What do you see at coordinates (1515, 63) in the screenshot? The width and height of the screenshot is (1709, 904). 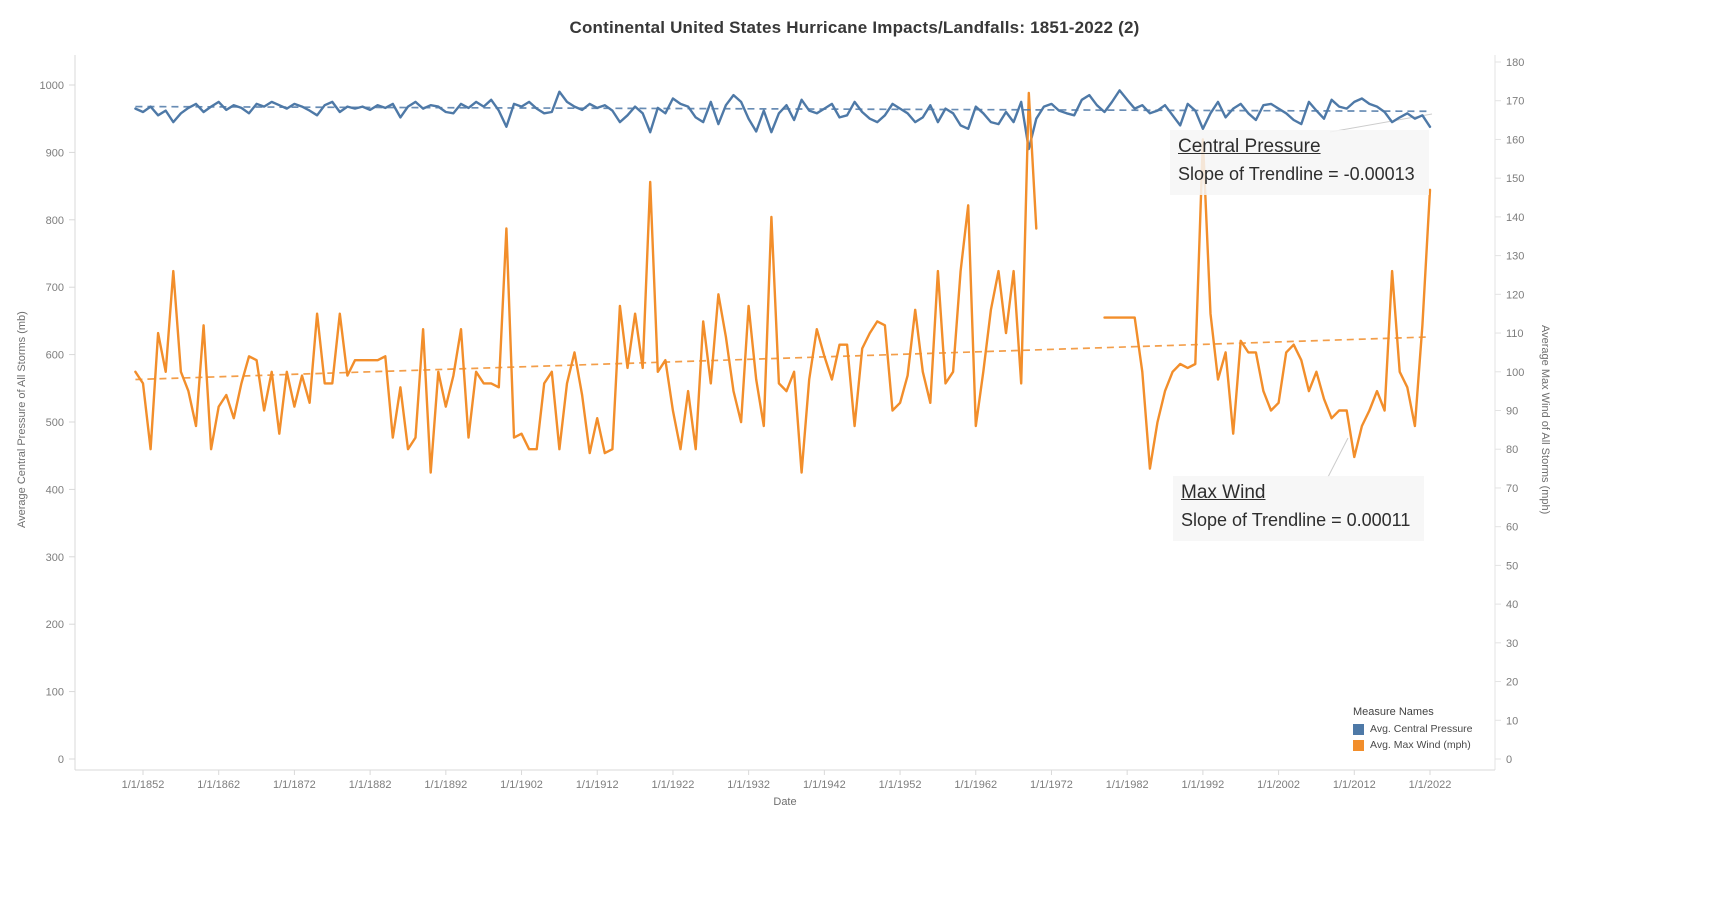 I see `svg-text: 180` at bounding box center [1515, 63].